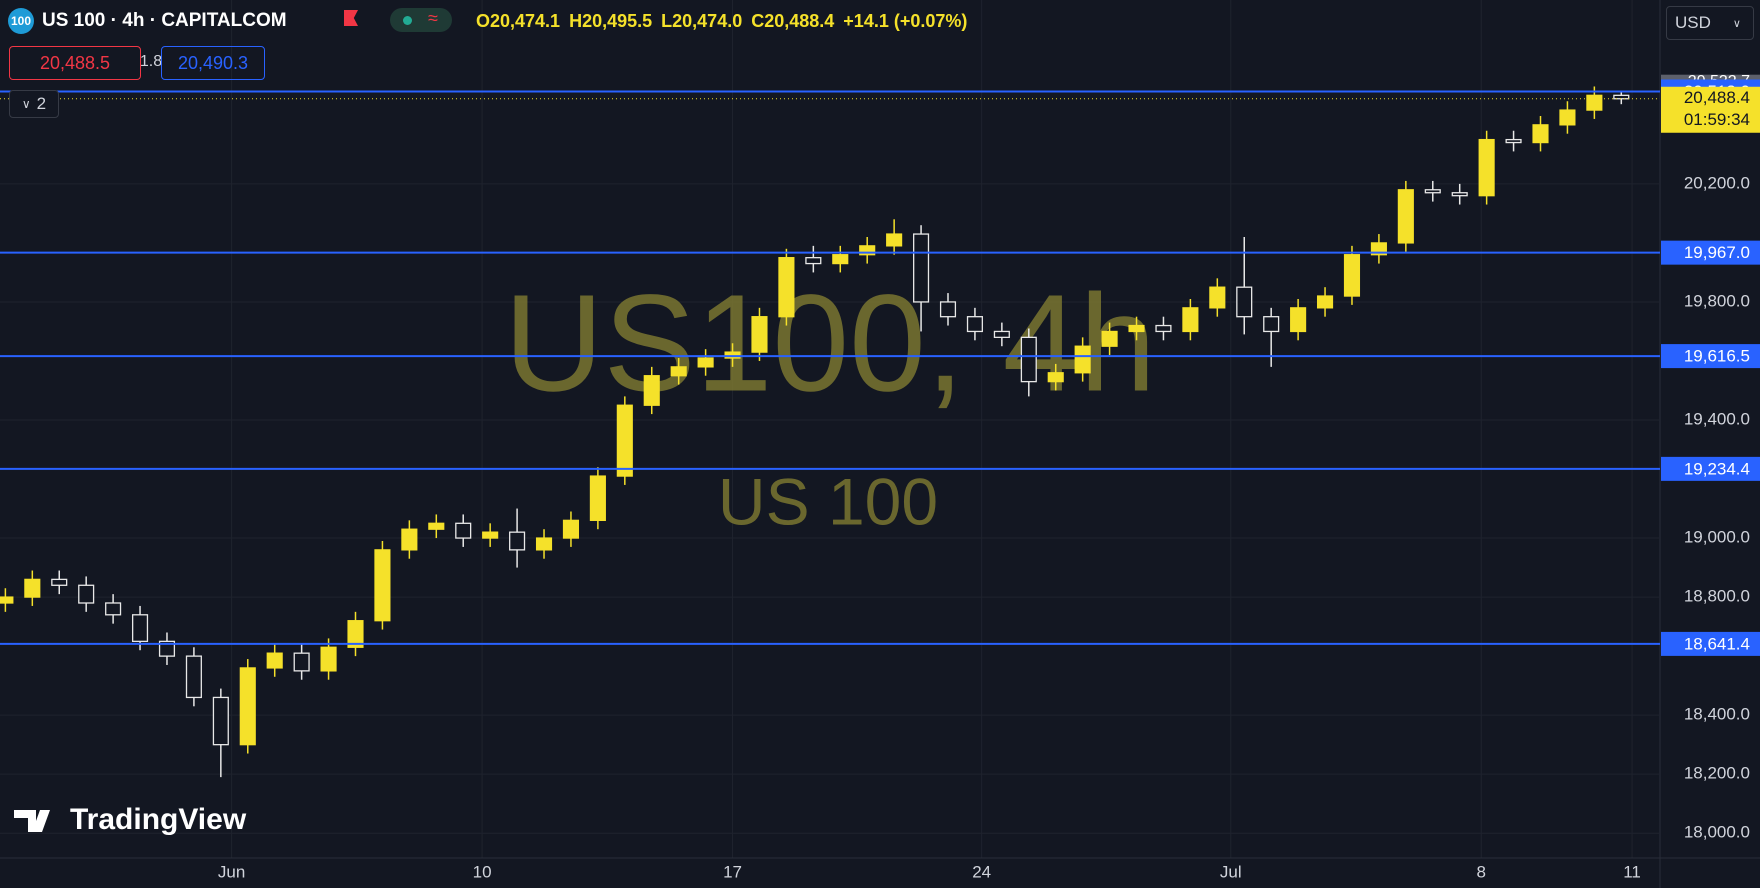 This screenshot has width=1760, height=888. I want to click on x-tick-label: 11, so click(1632, 871).